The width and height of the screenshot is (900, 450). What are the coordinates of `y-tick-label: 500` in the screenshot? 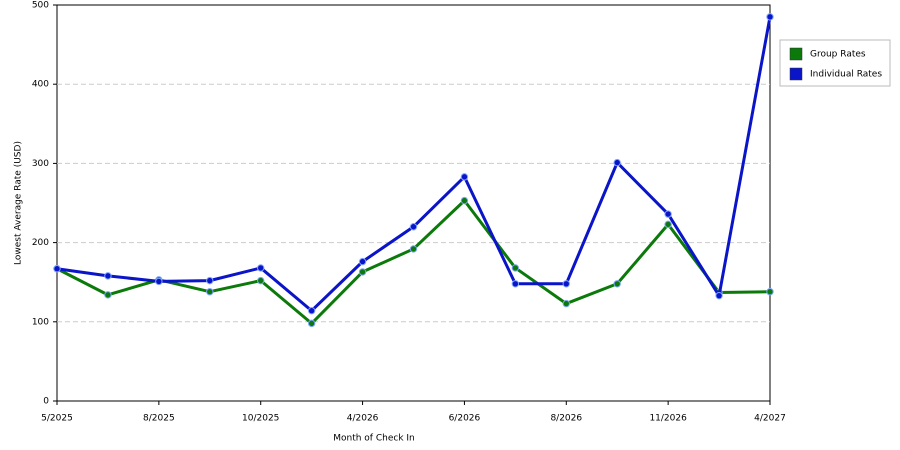 It's located at (40, 6).